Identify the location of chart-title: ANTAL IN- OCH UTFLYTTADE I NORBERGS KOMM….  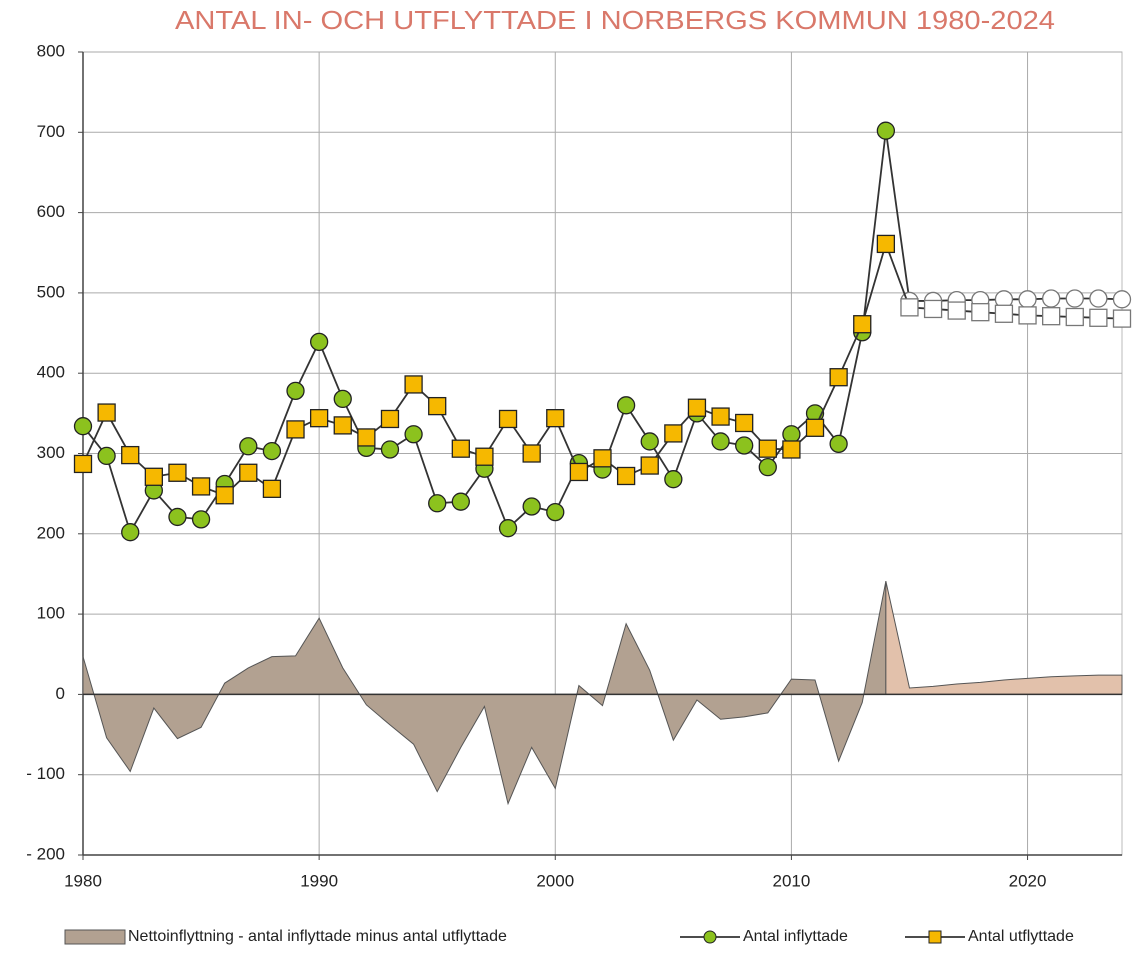
(615, 20).